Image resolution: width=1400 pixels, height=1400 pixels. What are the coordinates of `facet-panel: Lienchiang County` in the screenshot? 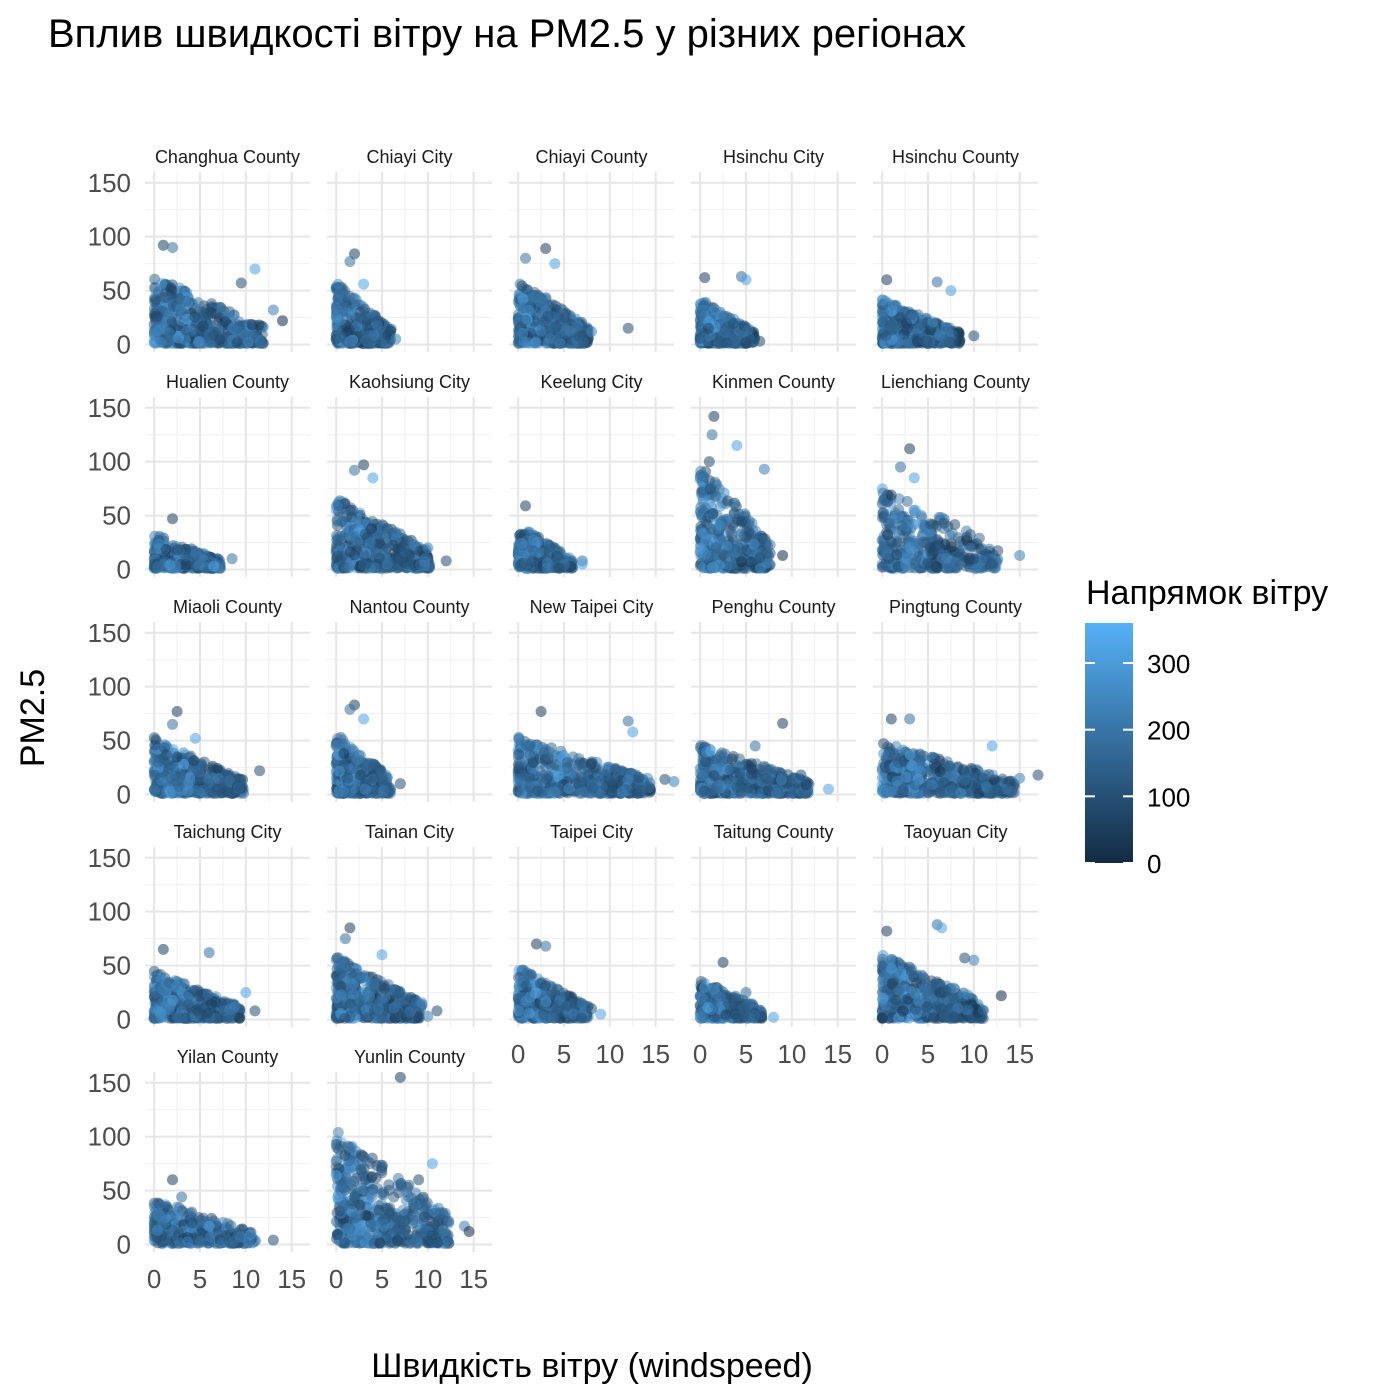 It's located at (955, 474).